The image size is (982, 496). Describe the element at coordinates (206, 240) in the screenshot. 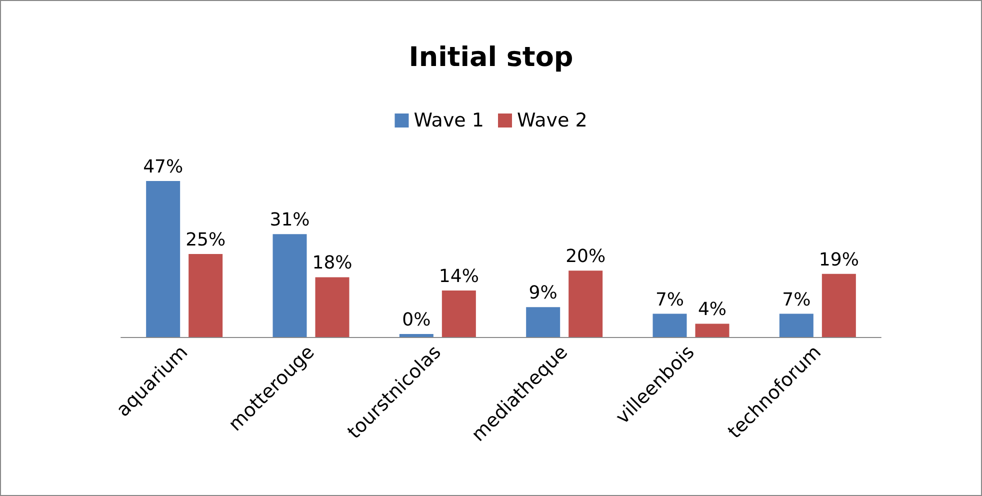

I see `data-label: 25%` at that location.